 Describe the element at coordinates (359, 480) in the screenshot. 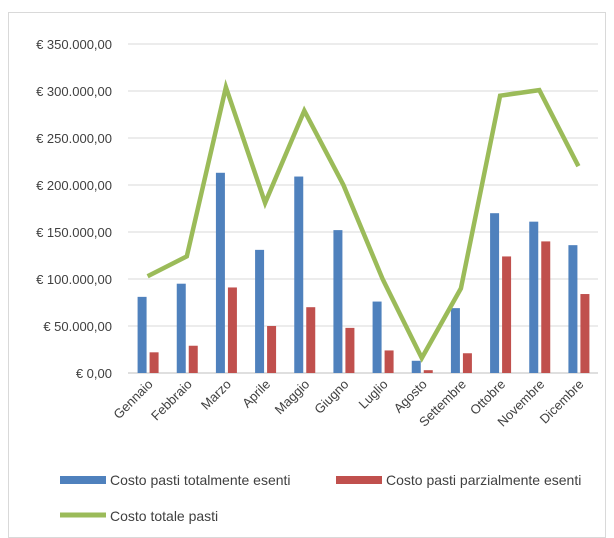

I see `legend-swatch-parzialmente-esenti` at that location.